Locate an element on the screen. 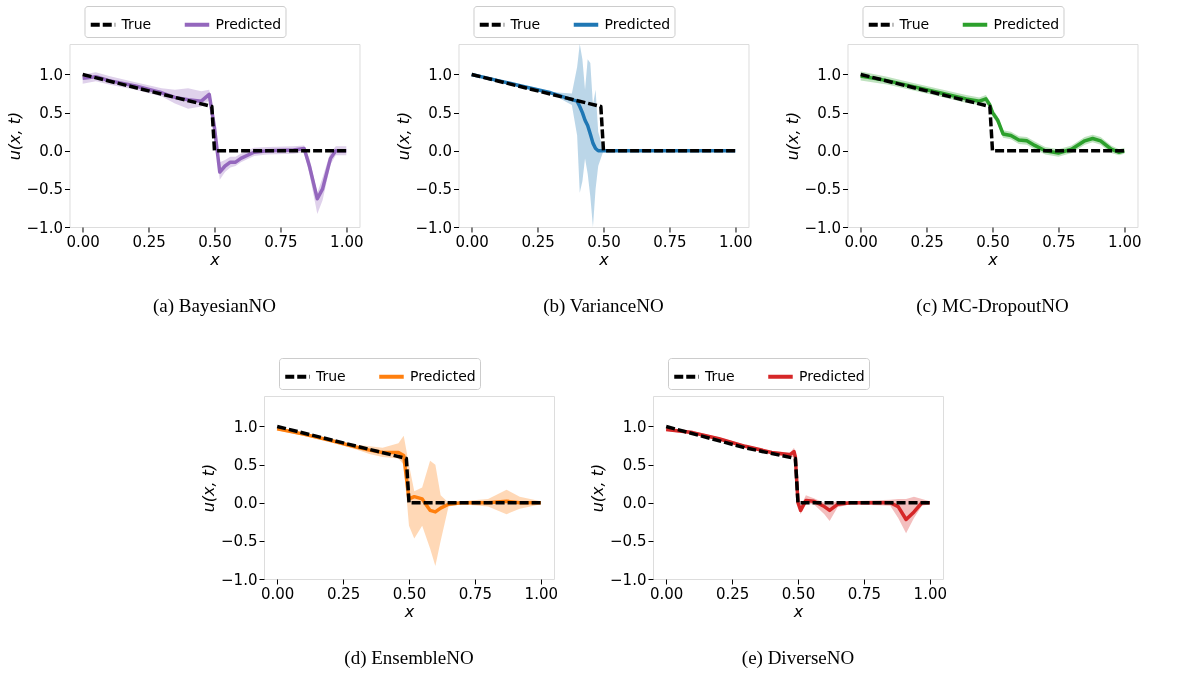 This screenshot has width=1201, height=679. text: (d) EnsembleNO is located at coordinates (409, 658).